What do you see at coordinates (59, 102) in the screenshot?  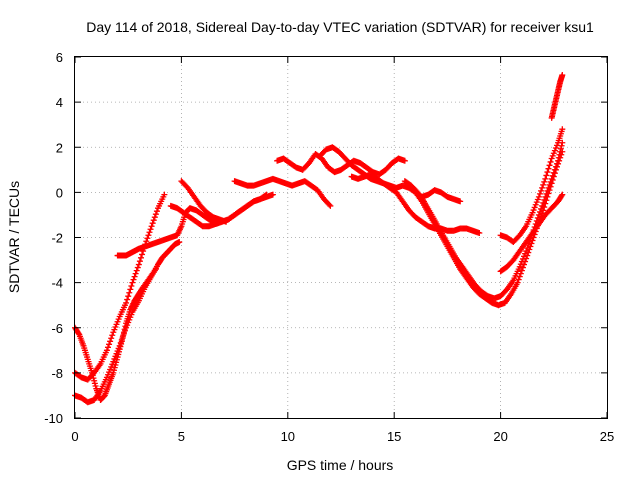 I see `y-tick-label: 4` at bounding box center [59, 102].